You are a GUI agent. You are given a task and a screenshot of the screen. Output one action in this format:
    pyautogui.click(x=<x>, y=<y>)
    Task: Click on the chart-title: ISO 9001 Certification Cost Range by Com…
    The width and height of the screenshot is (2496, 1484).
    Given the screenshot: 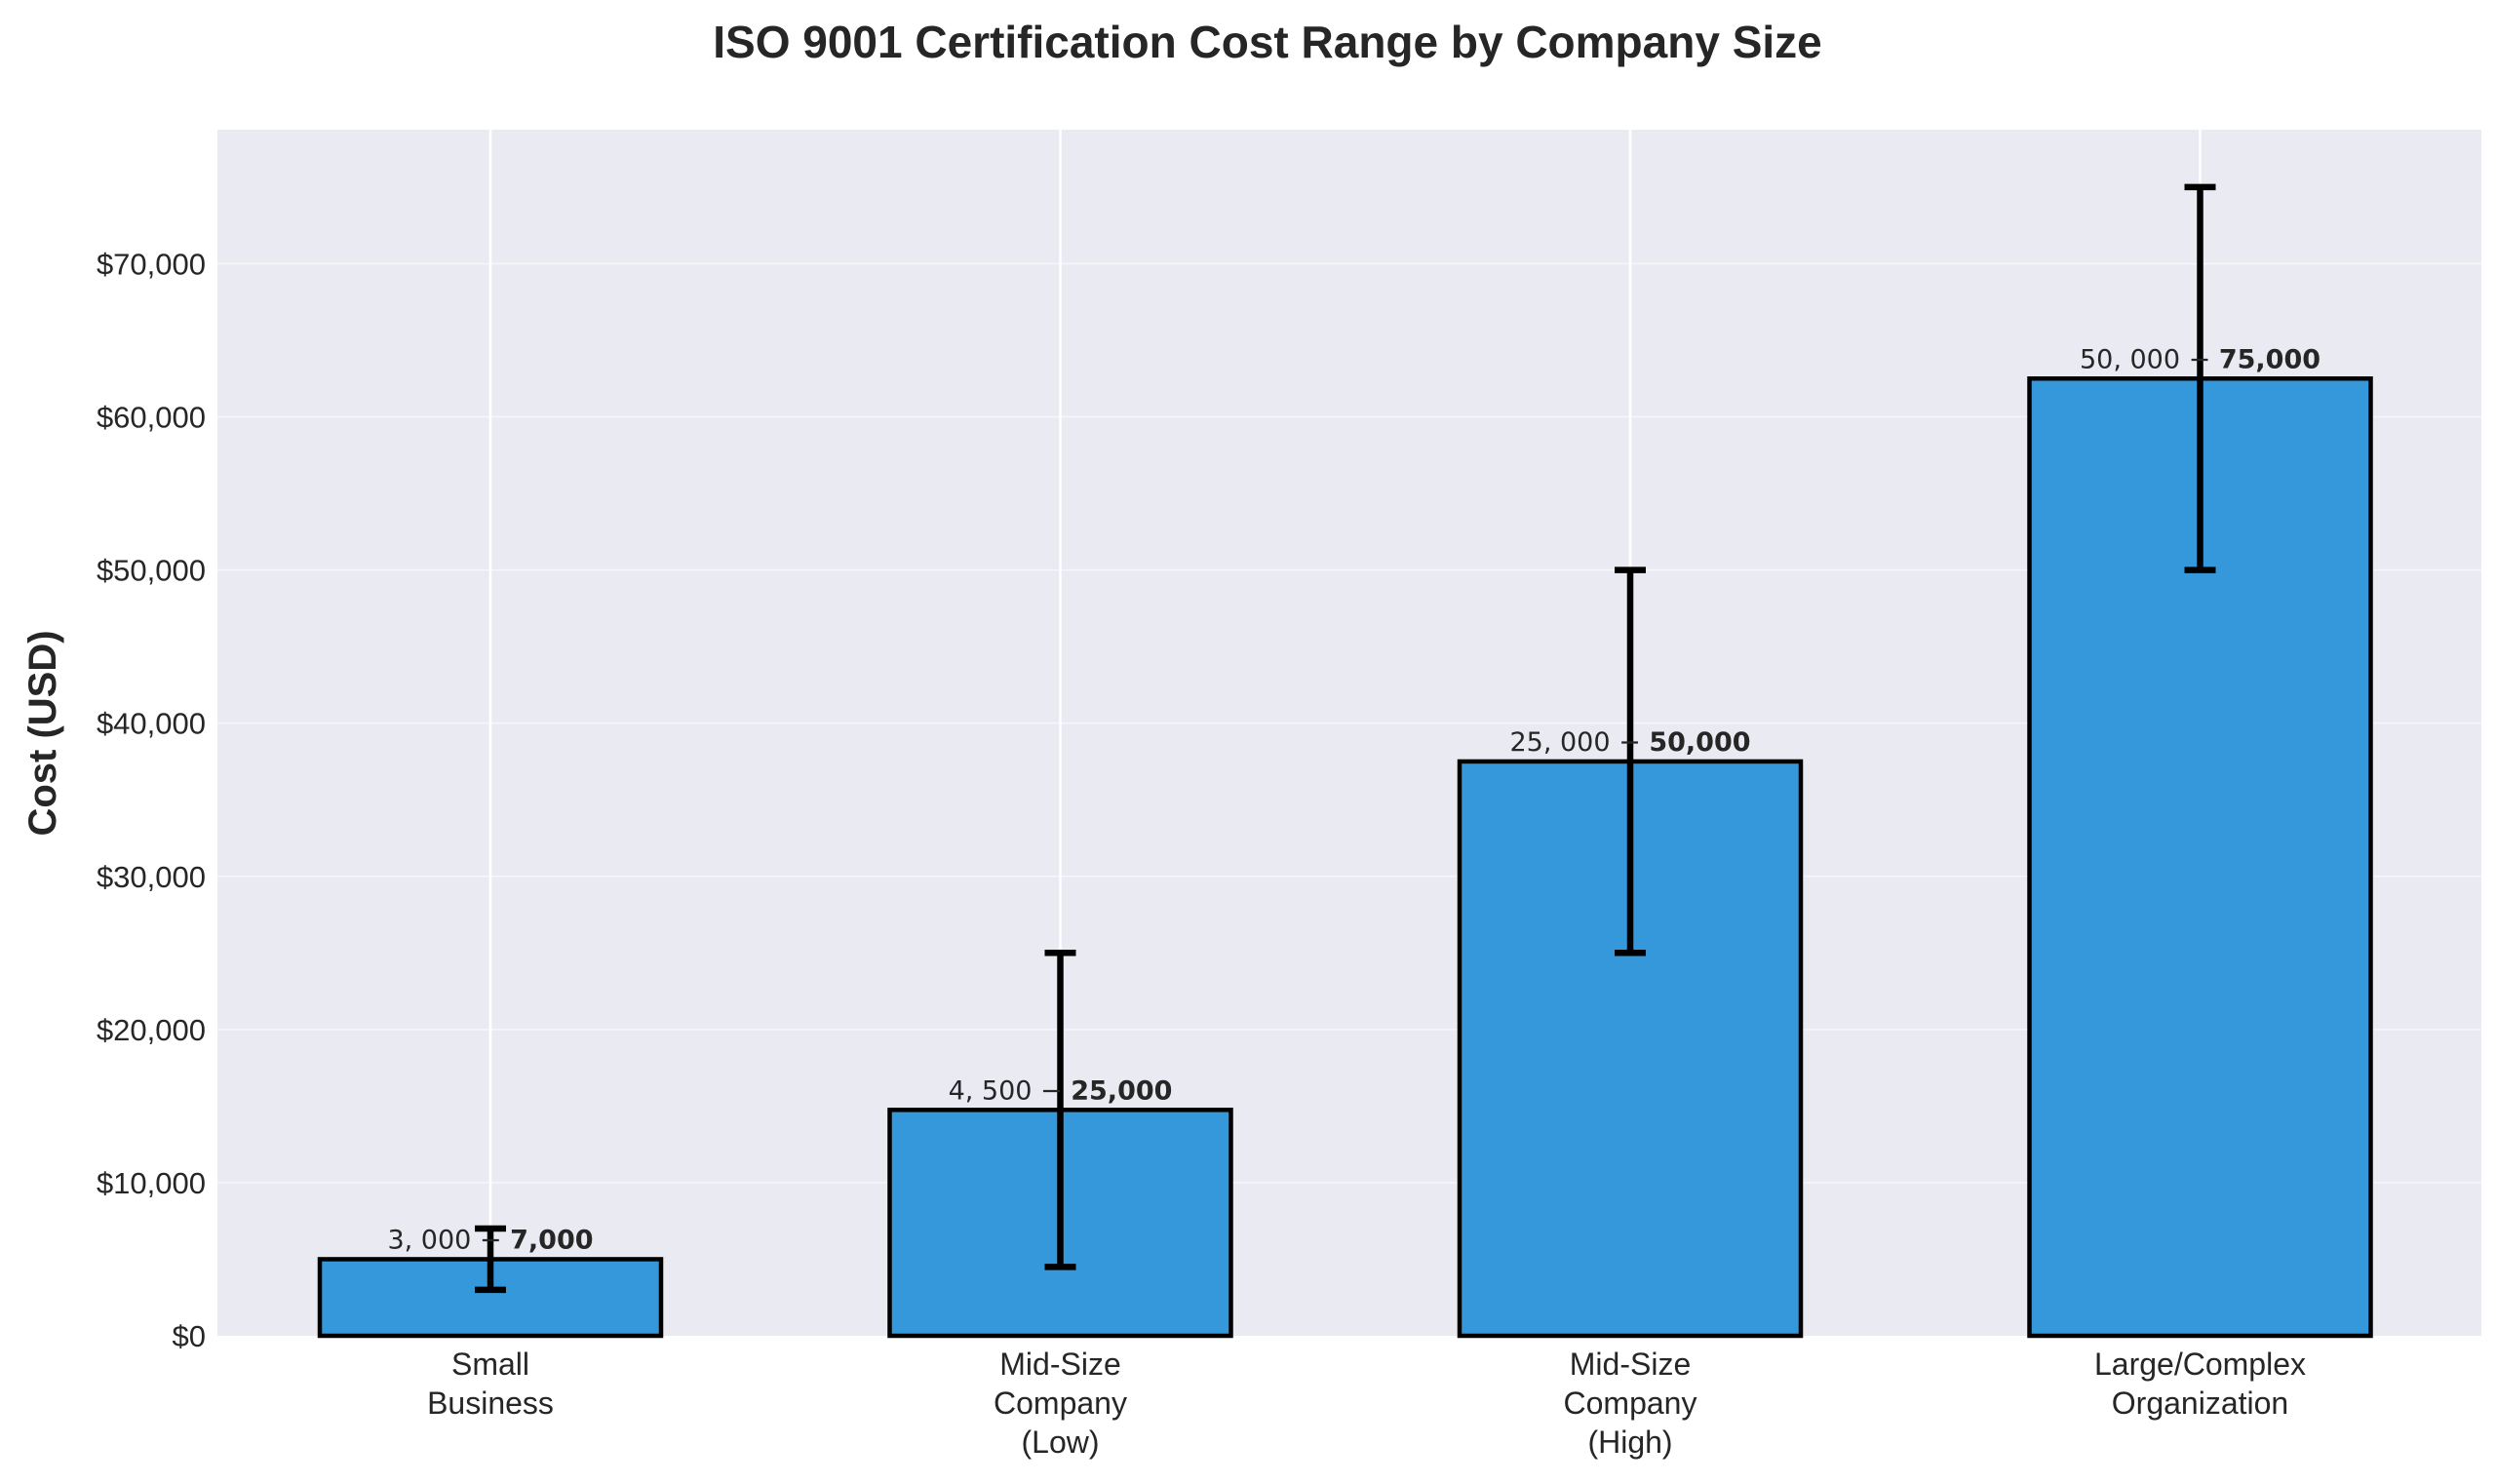 What is the action you would take?
    pyautogui.click(x=1267, y=42)
    